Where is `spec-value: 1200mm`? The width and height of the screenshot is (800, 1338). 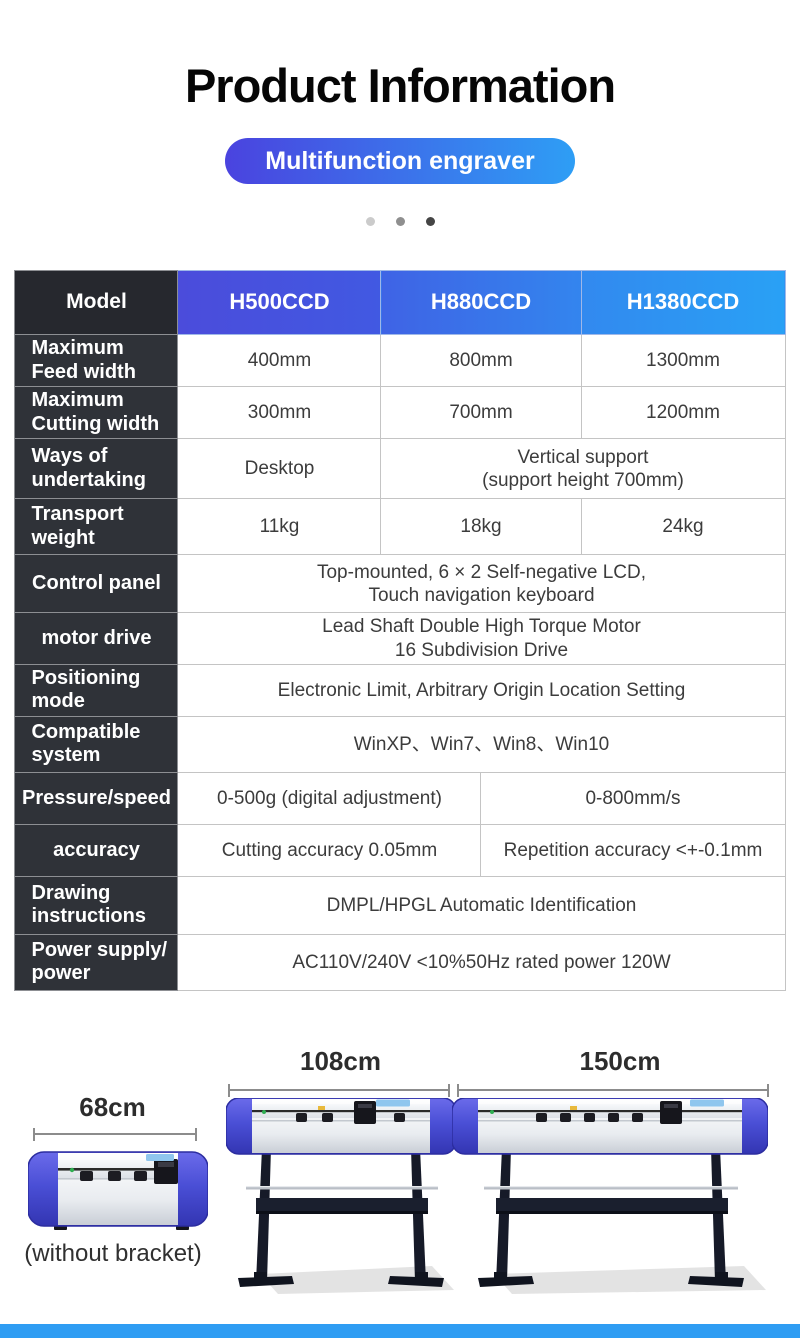
spec-value: 1200mm is located at coordinates (683, 413).